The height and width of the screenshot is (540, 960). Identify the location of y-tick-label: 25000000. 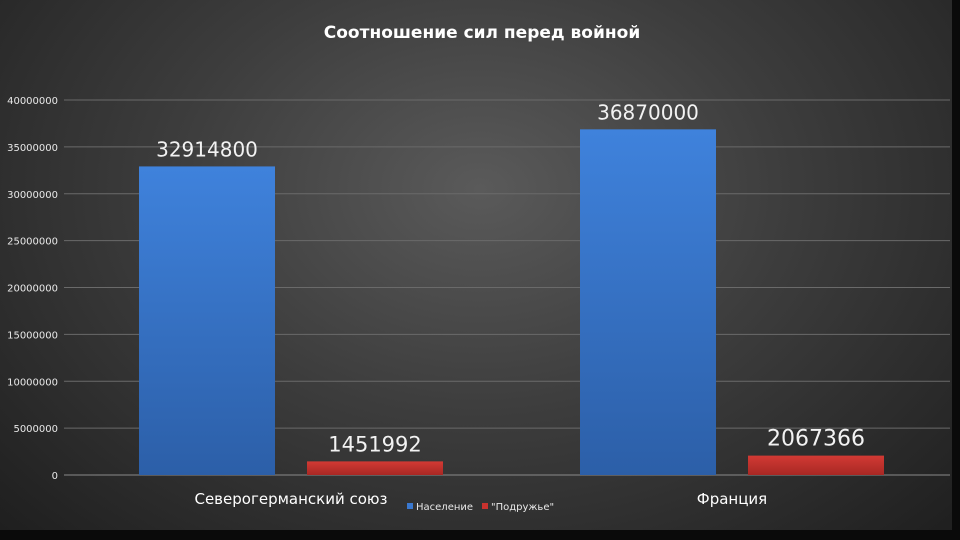
(32, 242).